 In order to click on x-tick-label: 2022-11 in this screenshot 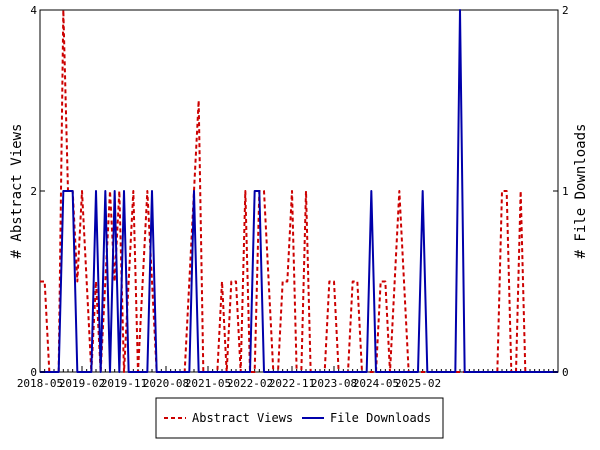, I will do `click(292, 383)`.